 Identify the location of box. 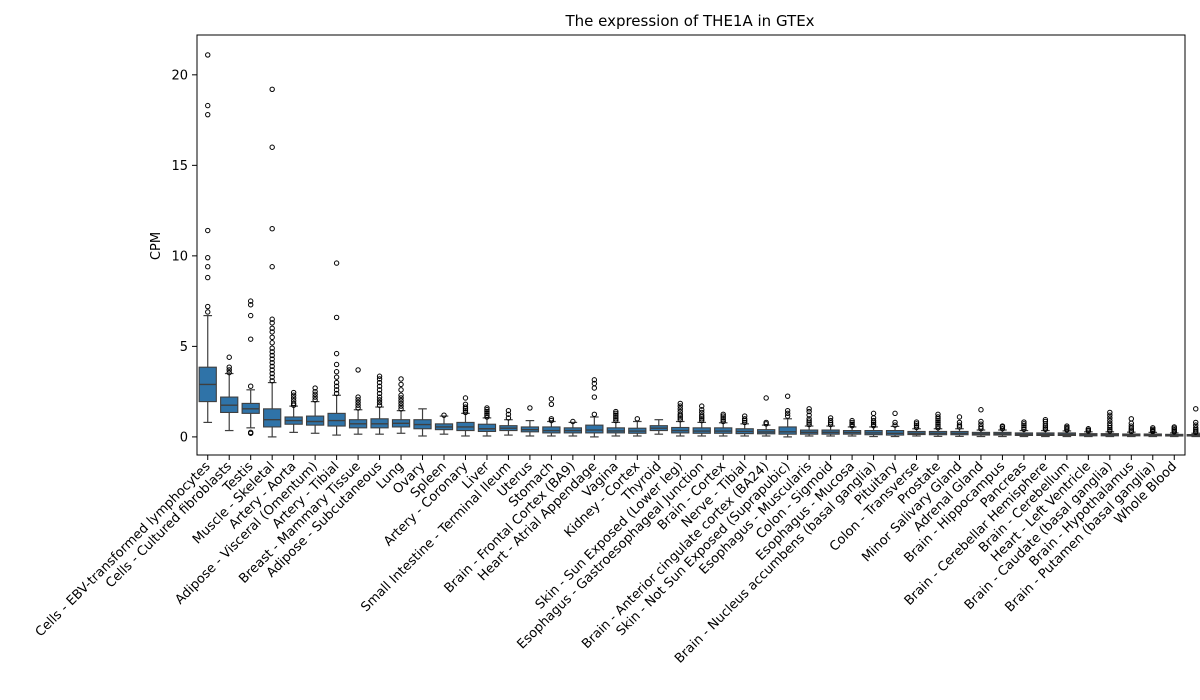
(315, 420).